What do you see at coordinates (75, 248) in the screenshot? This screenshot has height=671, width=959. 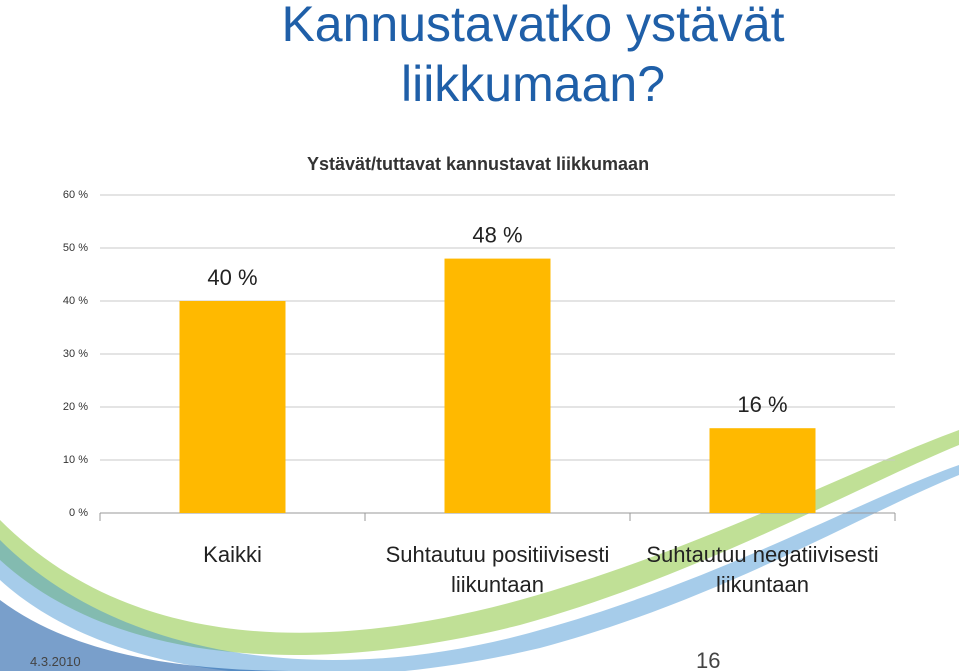 I see `y-tick-label: 50 %` at bounding box center [75, 248].